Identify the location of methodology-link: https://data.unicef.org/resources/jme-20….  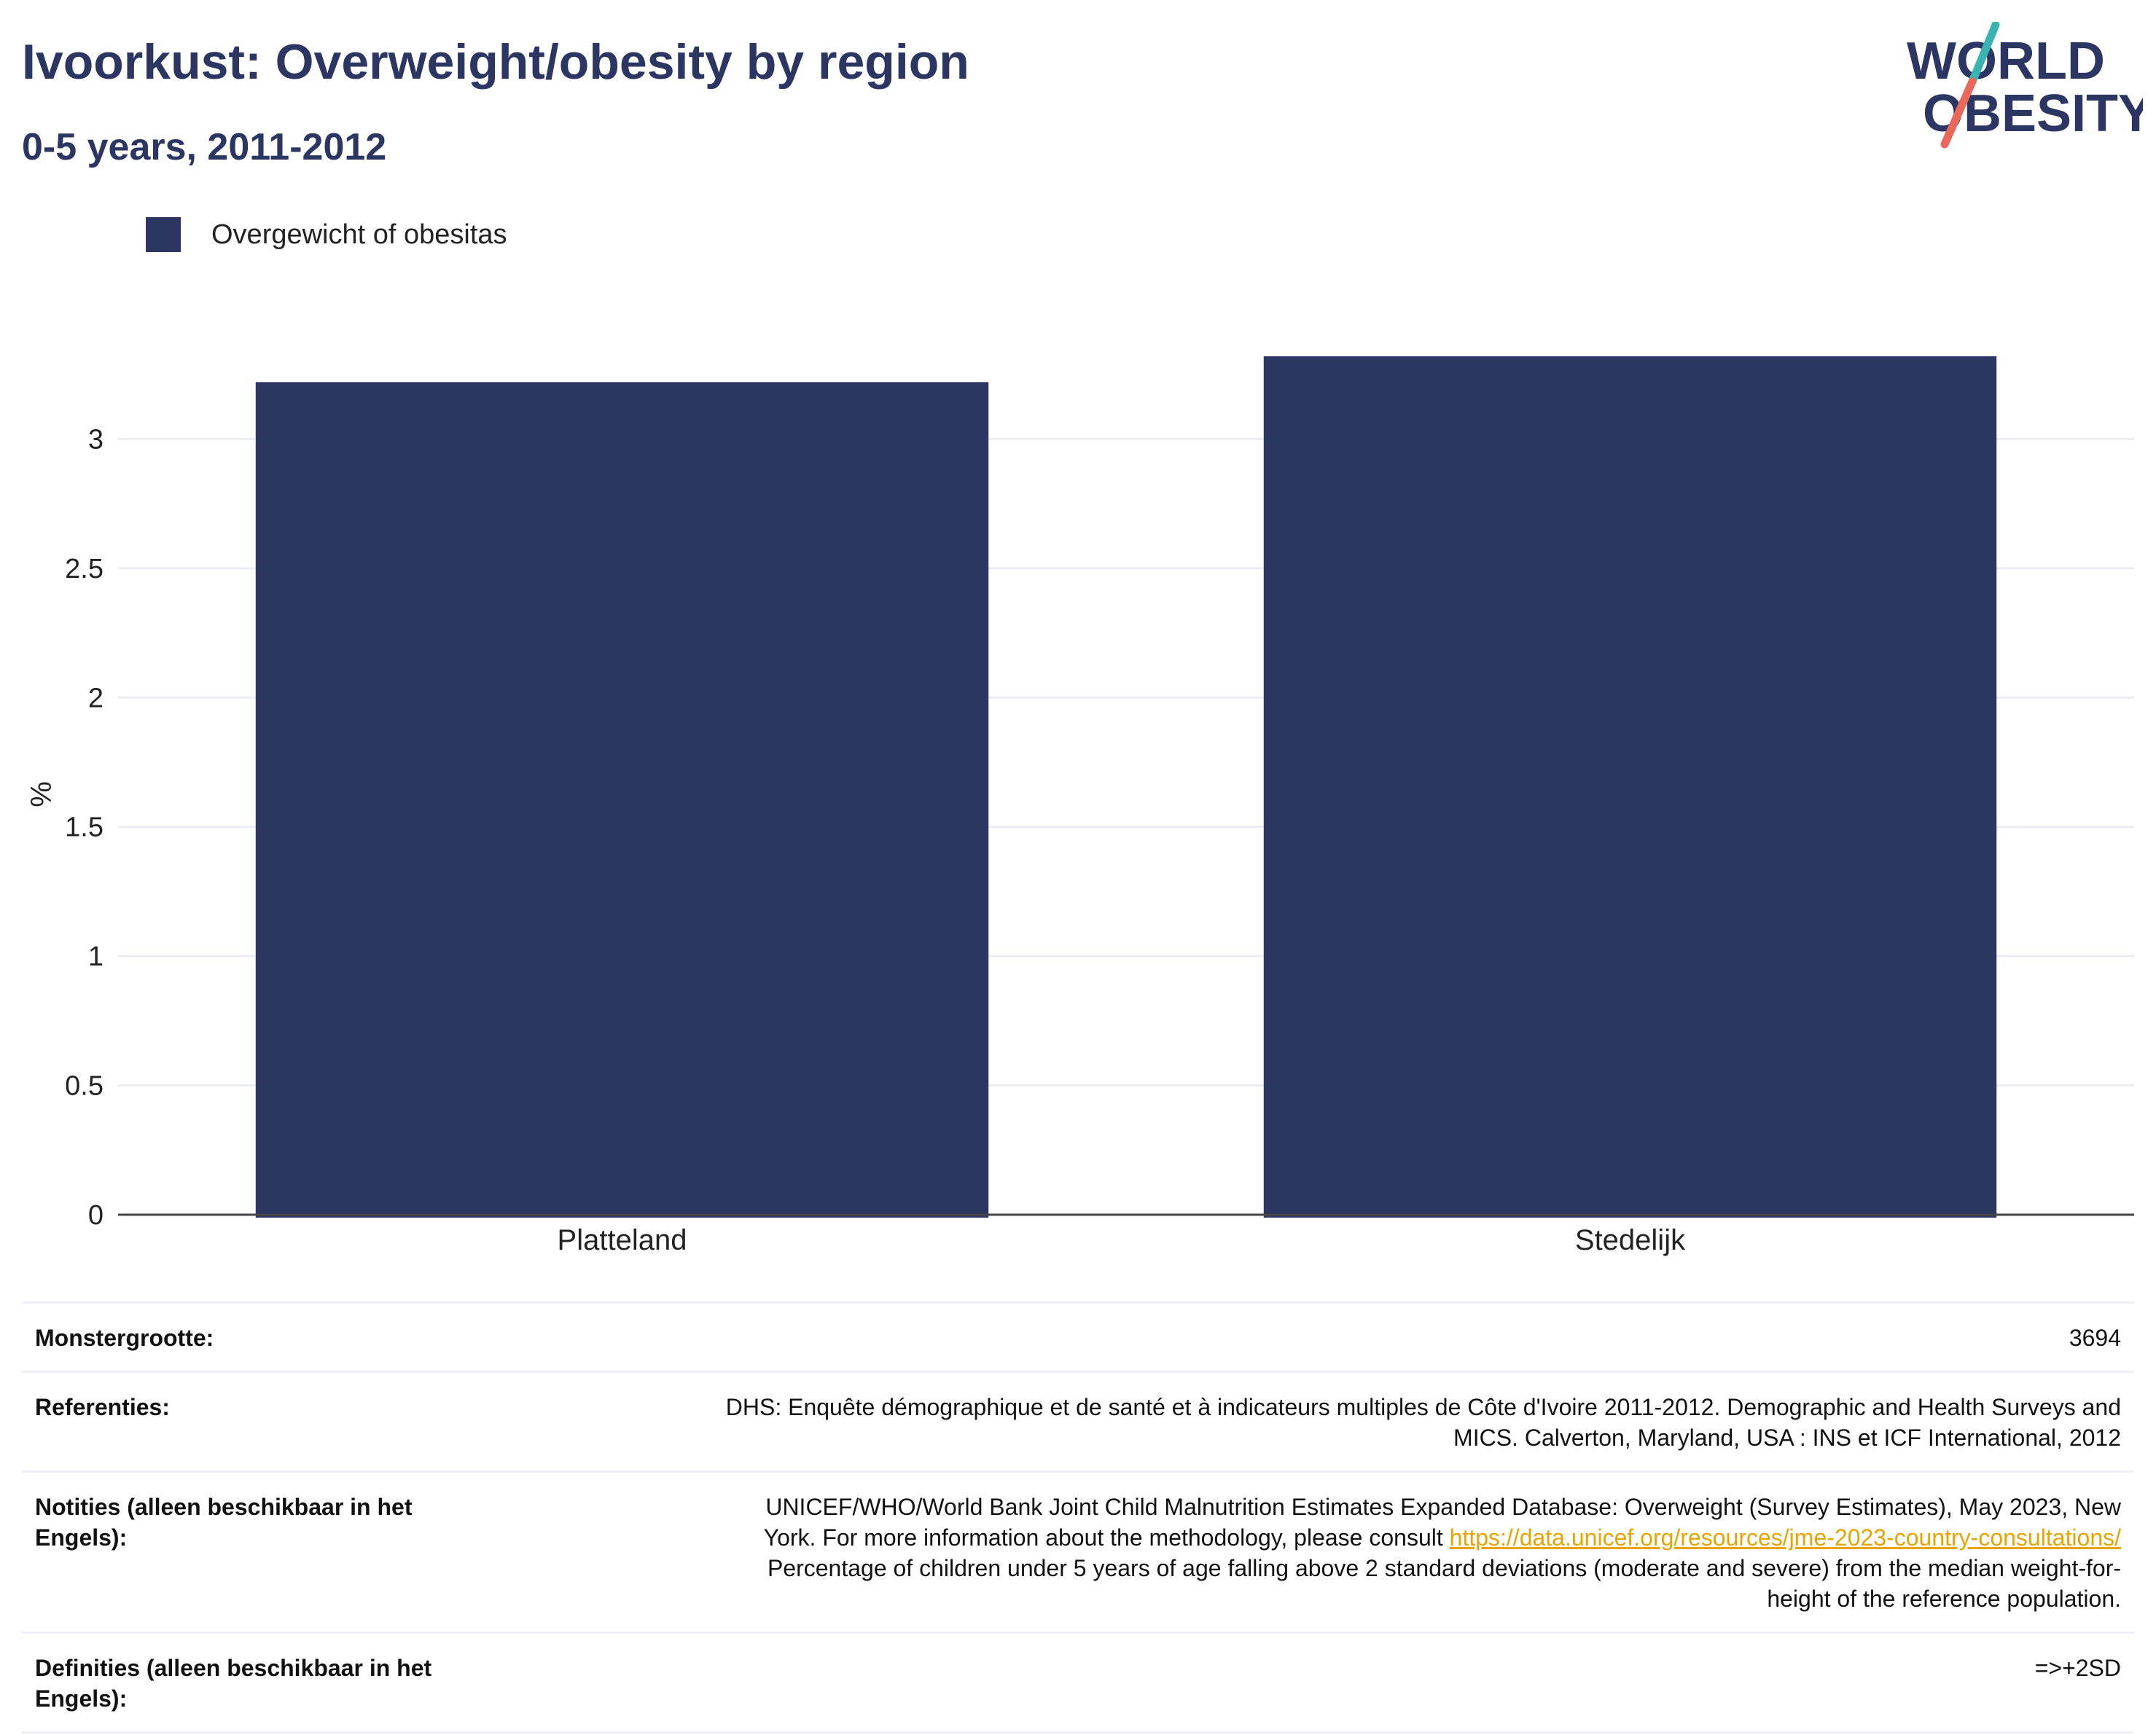
(1785, 1537).